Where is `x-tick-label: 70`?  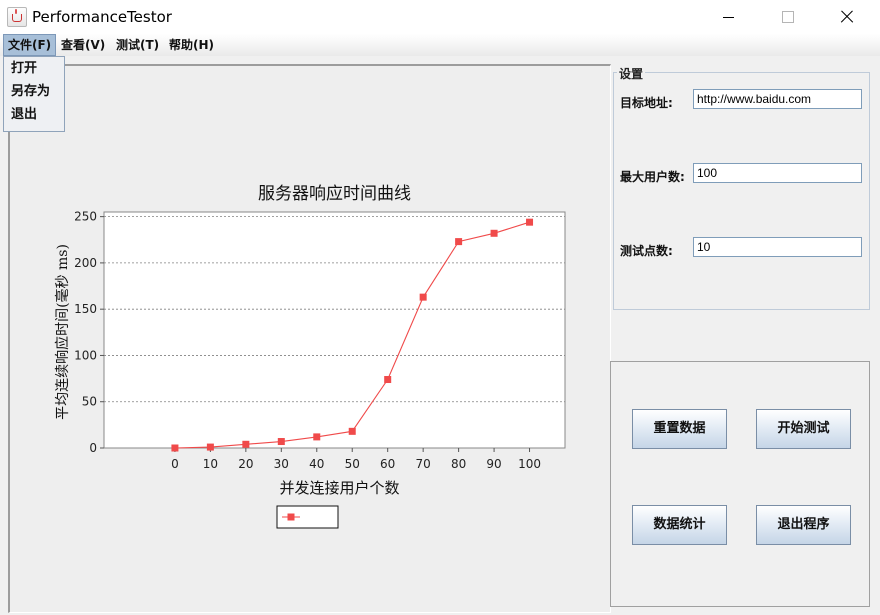 x-tick-label: 70 is located at coordinates (423, 464).